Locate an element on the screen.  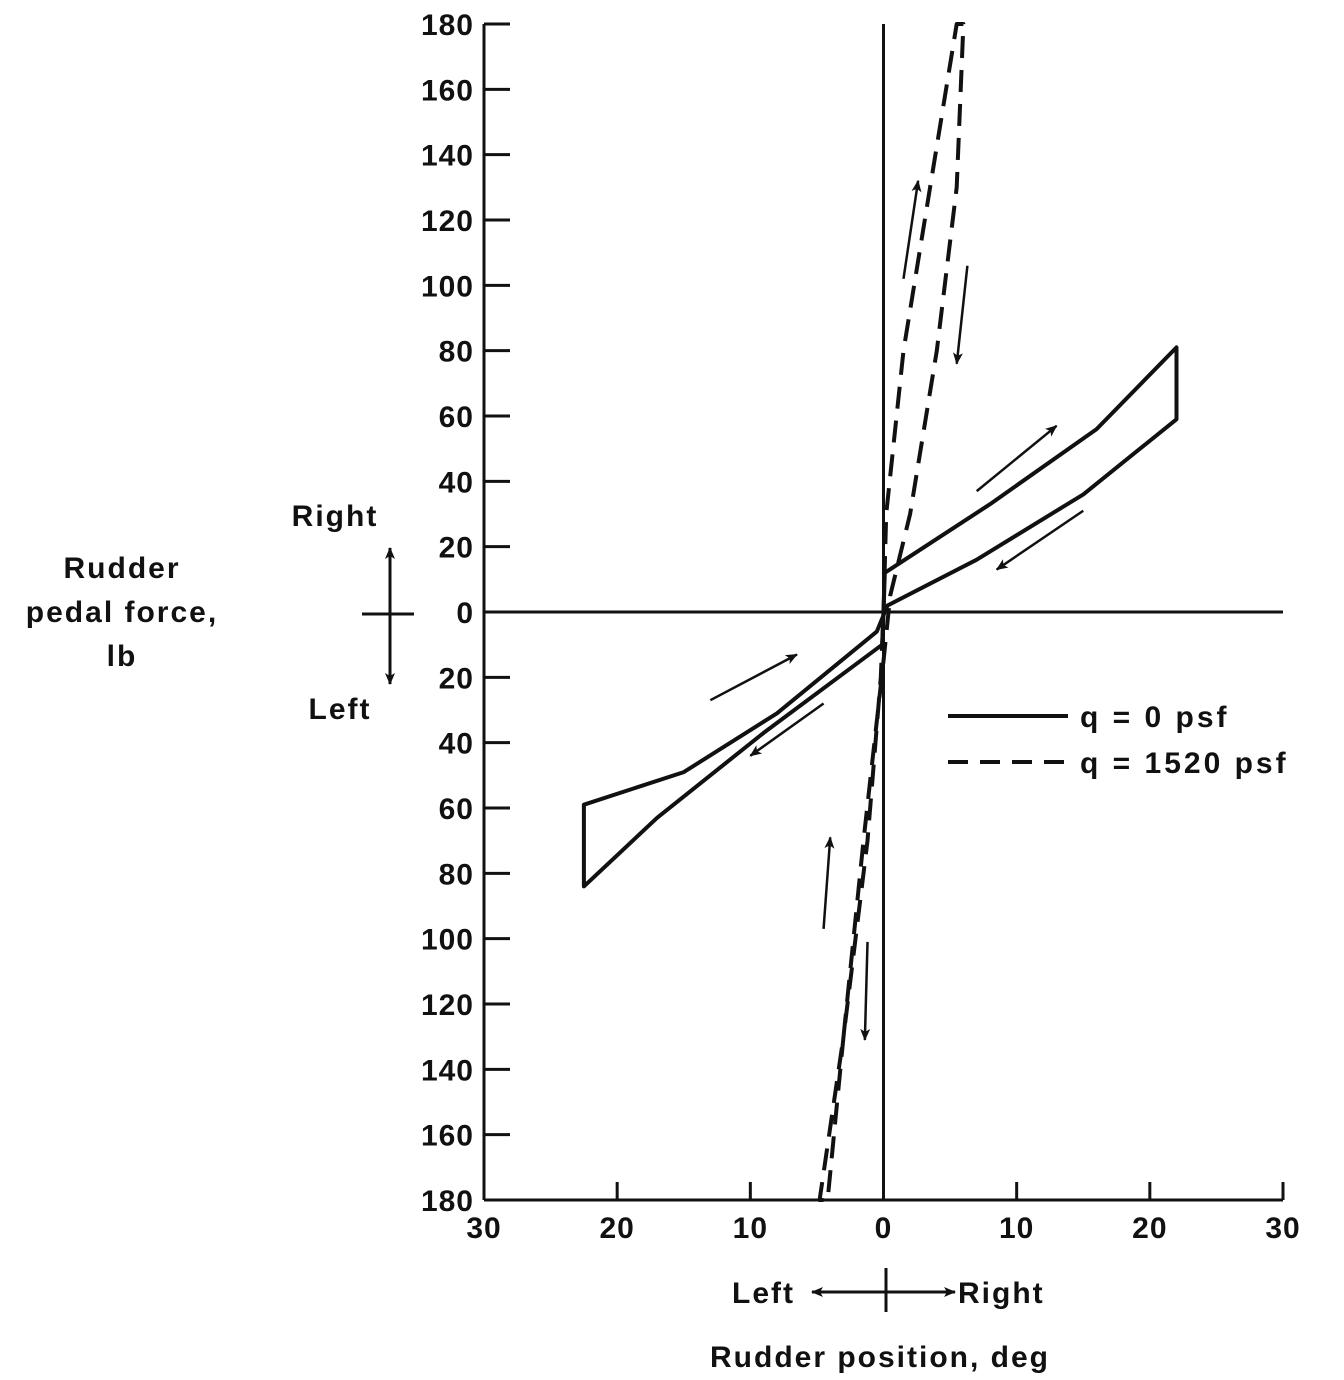
series-1-loop is located at coordinates (891, 612).